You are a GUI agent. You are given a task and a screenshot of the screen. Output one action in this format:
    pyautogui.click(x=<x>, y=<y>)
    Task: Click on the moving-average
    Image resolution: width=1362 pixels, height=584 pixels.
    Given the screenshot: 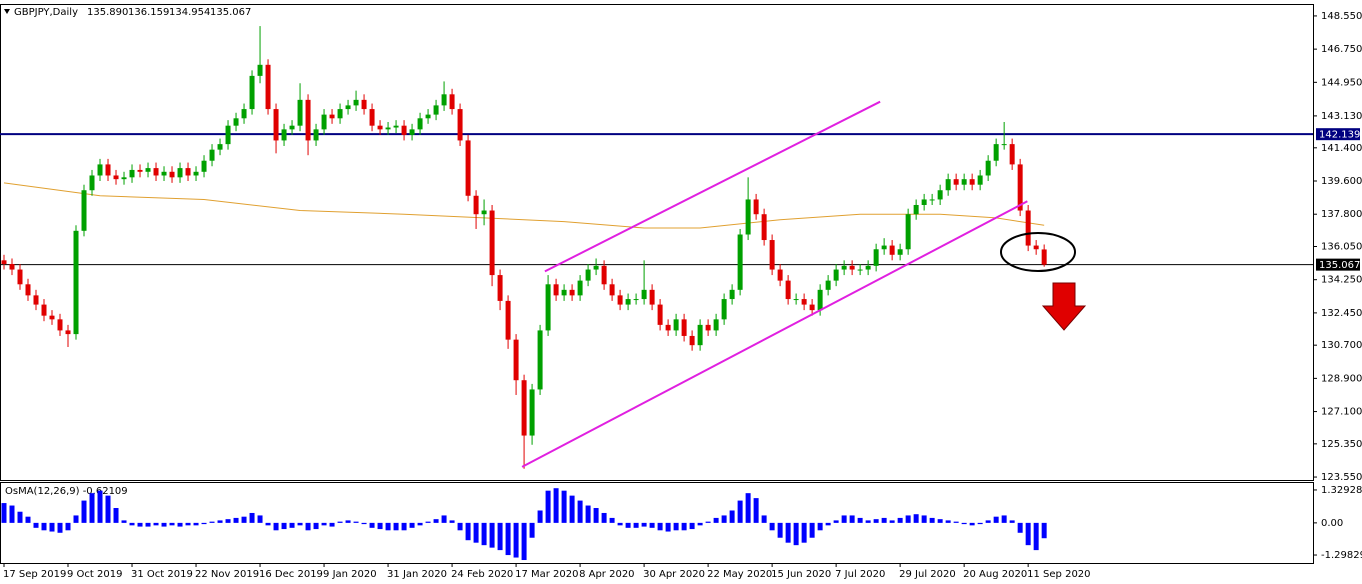 What is the action you would take?
    pyautogui.click(x=524, y=205)
    